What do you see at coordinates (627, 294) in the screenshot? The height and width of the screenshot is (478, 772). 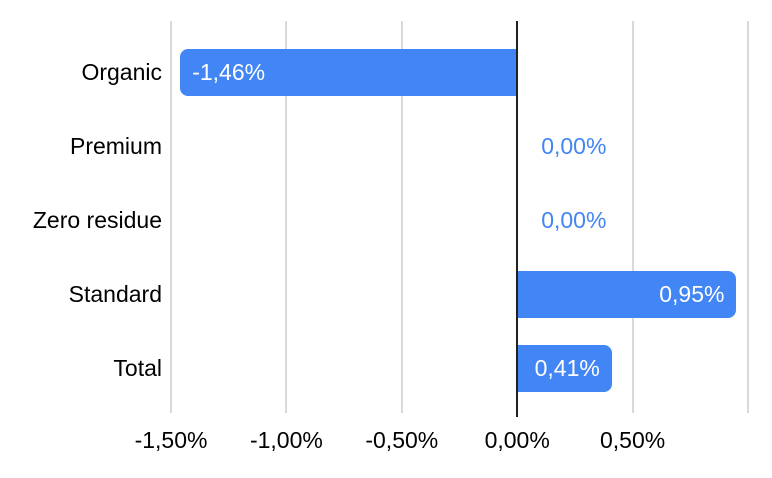 I see `bar-standard: 0,95%` at bounding box center [627, 294].